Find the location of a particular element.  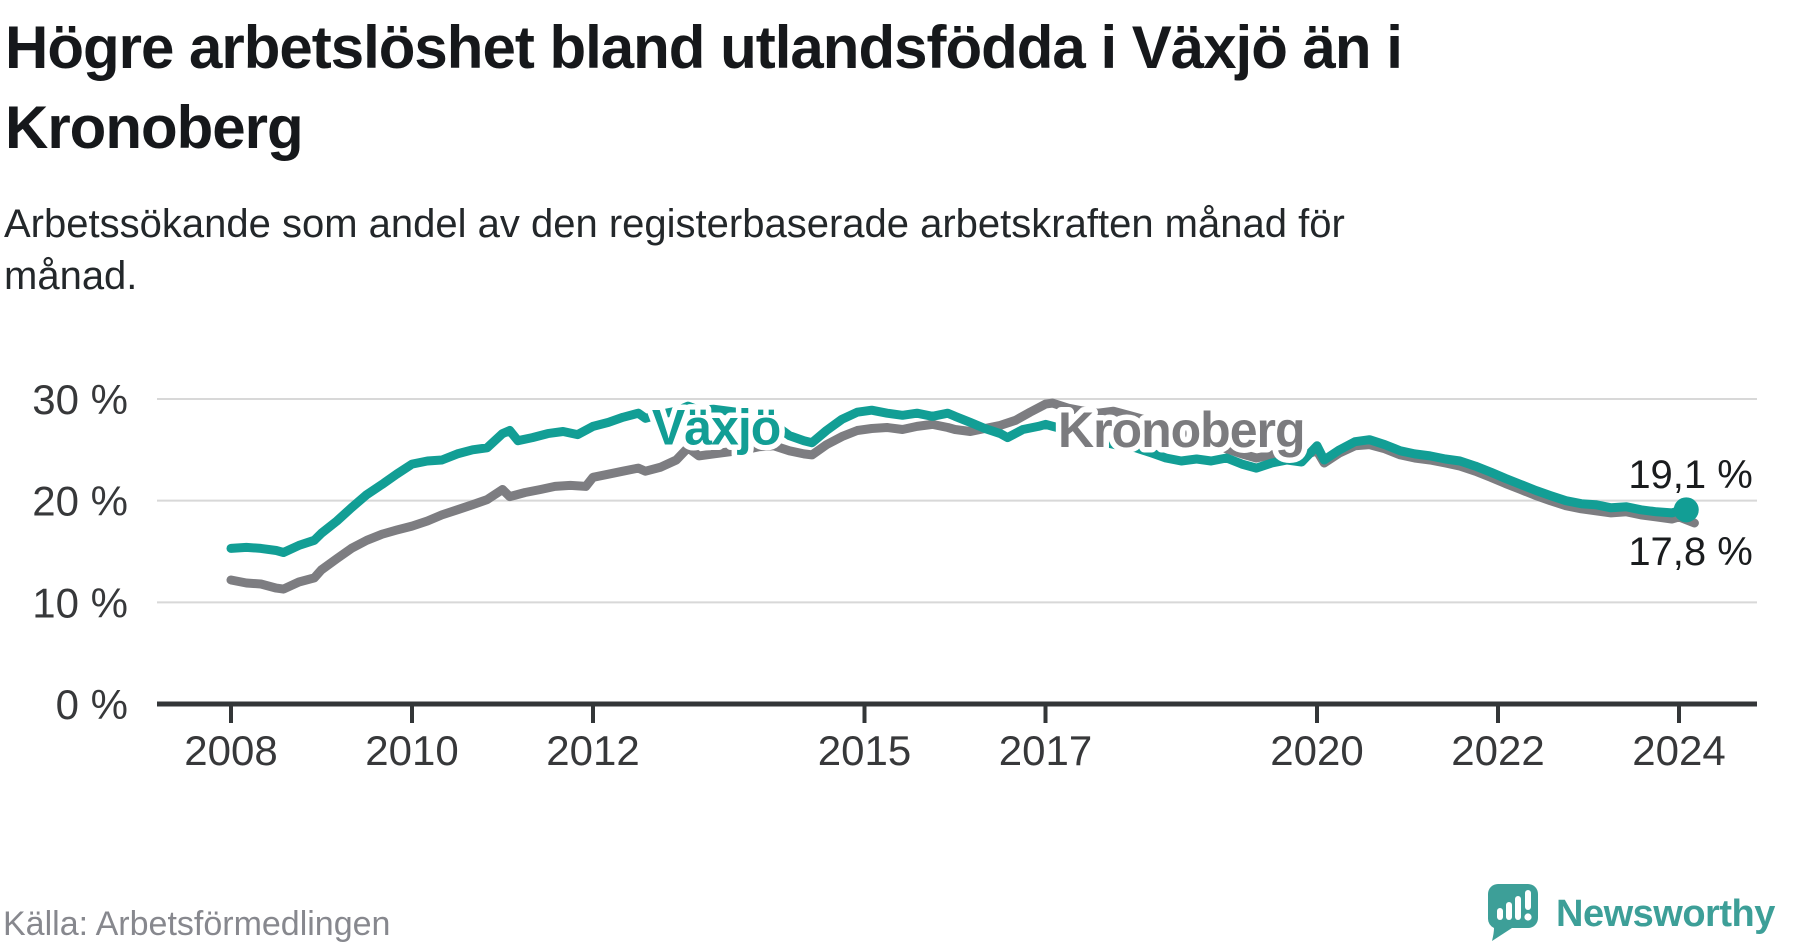

vxj-end-dot is located at coordinates (1686, 510).